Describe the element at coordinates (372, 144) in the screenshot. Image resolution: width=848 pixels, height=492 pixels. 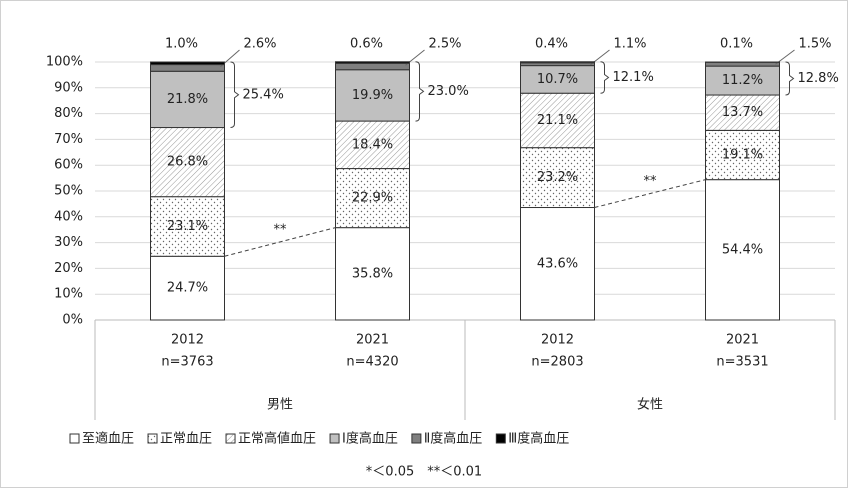
I see `value-label: 18.4%` at that location.